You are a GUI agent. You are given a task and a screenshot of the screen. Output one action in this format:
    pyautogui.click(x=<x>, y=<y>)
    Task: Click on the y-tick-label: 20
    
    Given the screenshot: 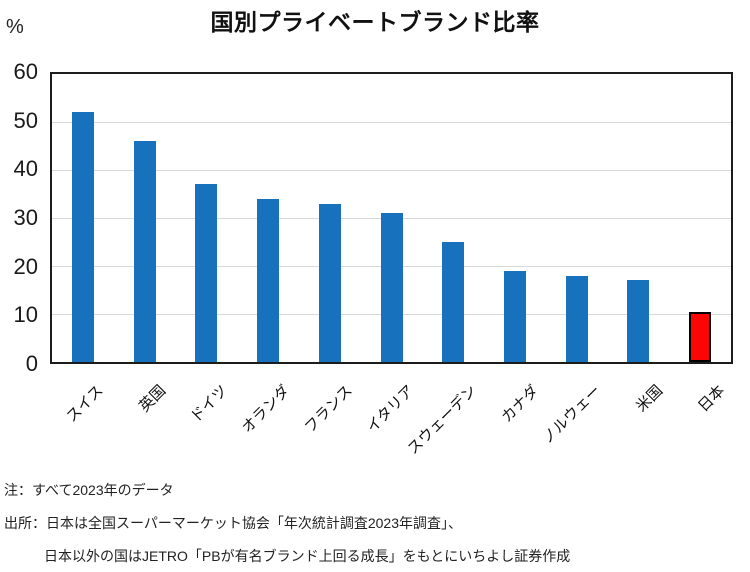 What is the action you would take?
    pyautogui.click(x=25, y=266)
    